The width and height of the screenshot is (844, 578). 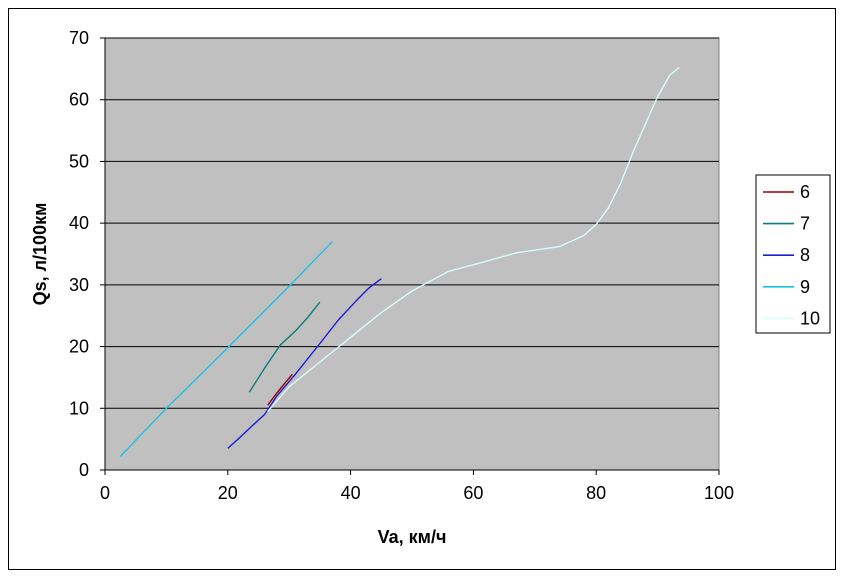 I want to click on y-tick-label: 40, so click(x=79, y=223).